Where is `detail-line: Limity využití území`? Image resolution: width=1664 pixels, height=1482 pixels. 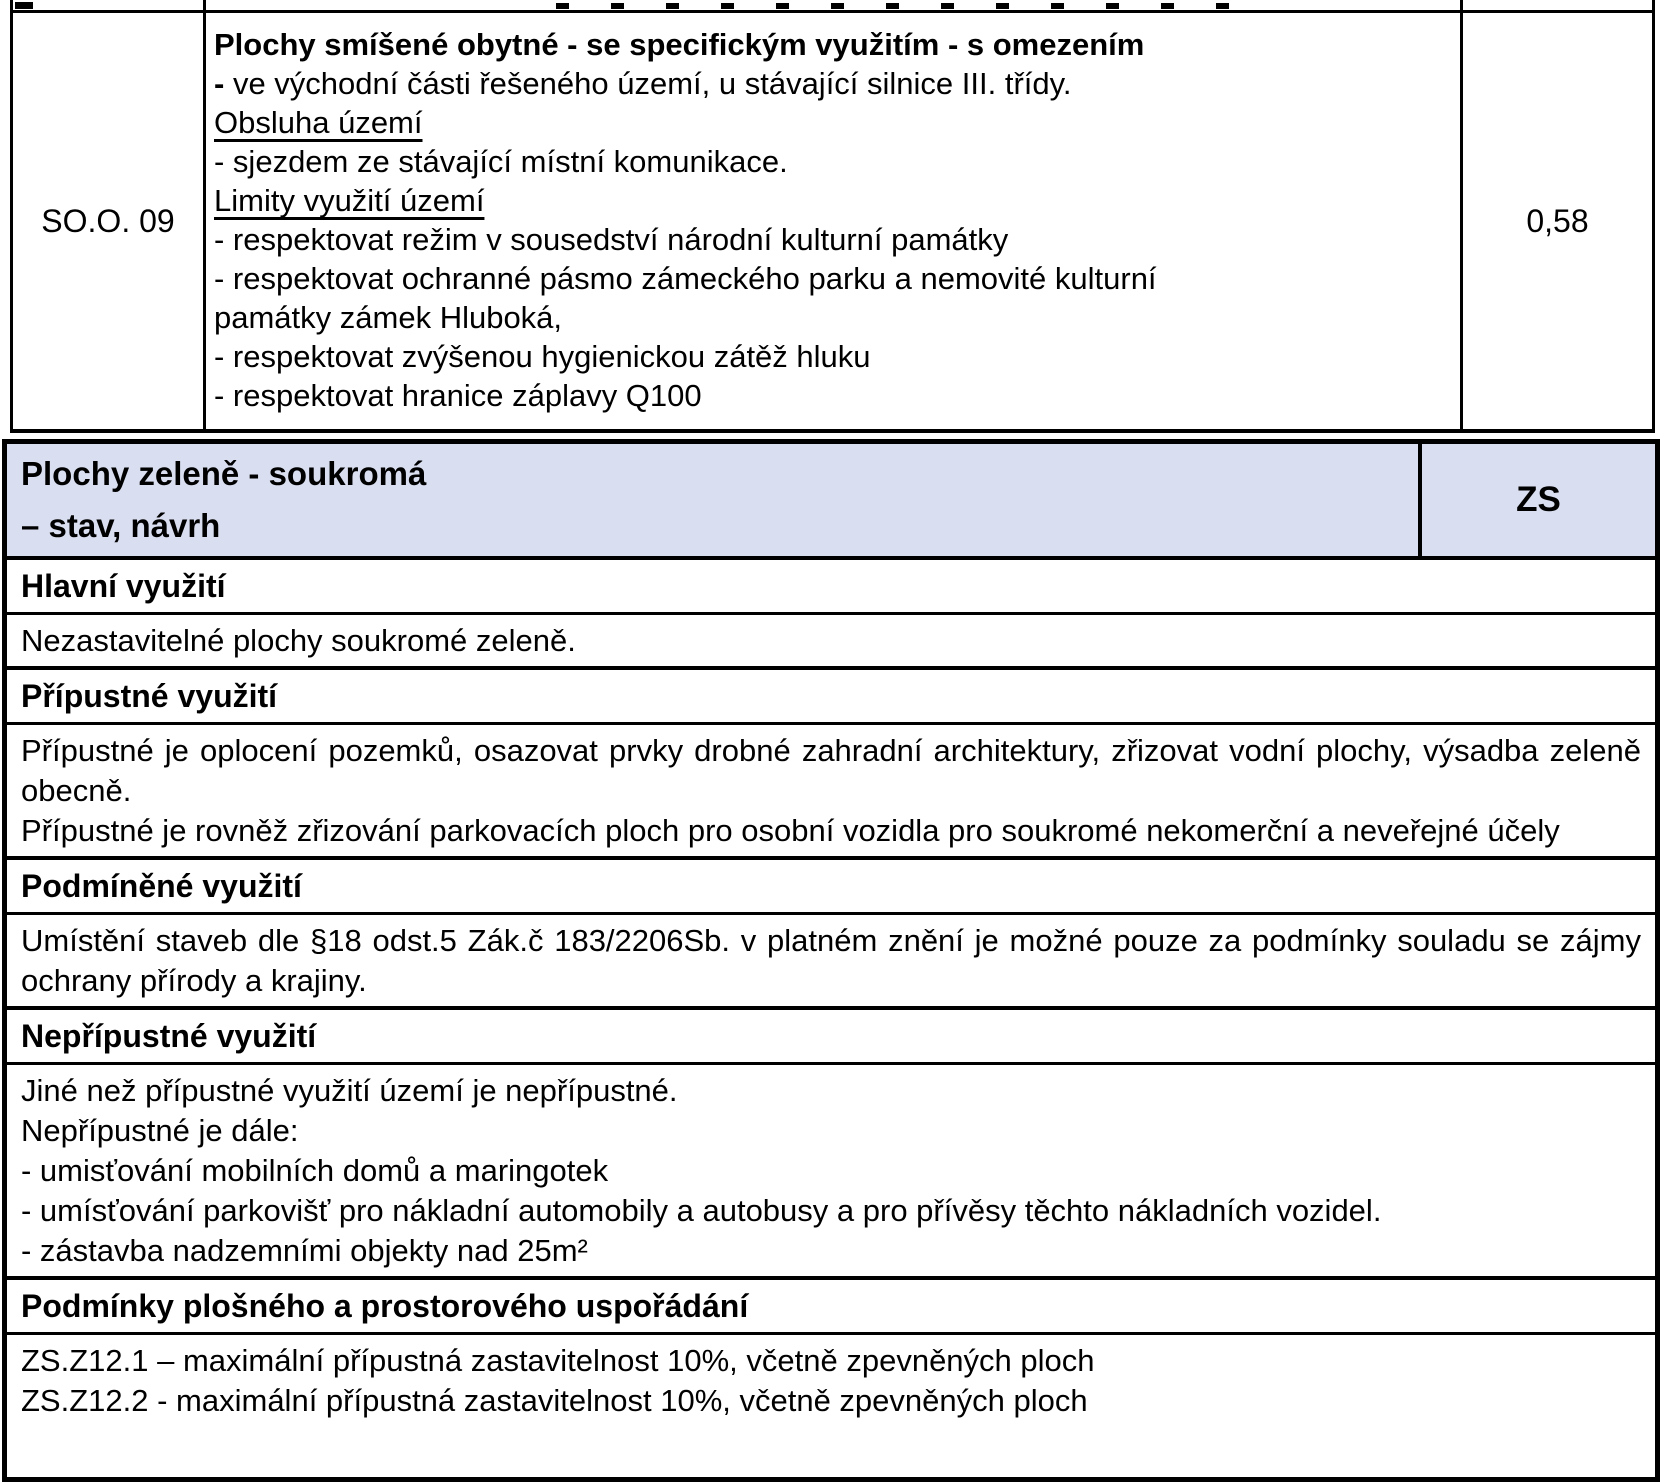
detail-line: Limity využití území is located at coordinates (349, 200).